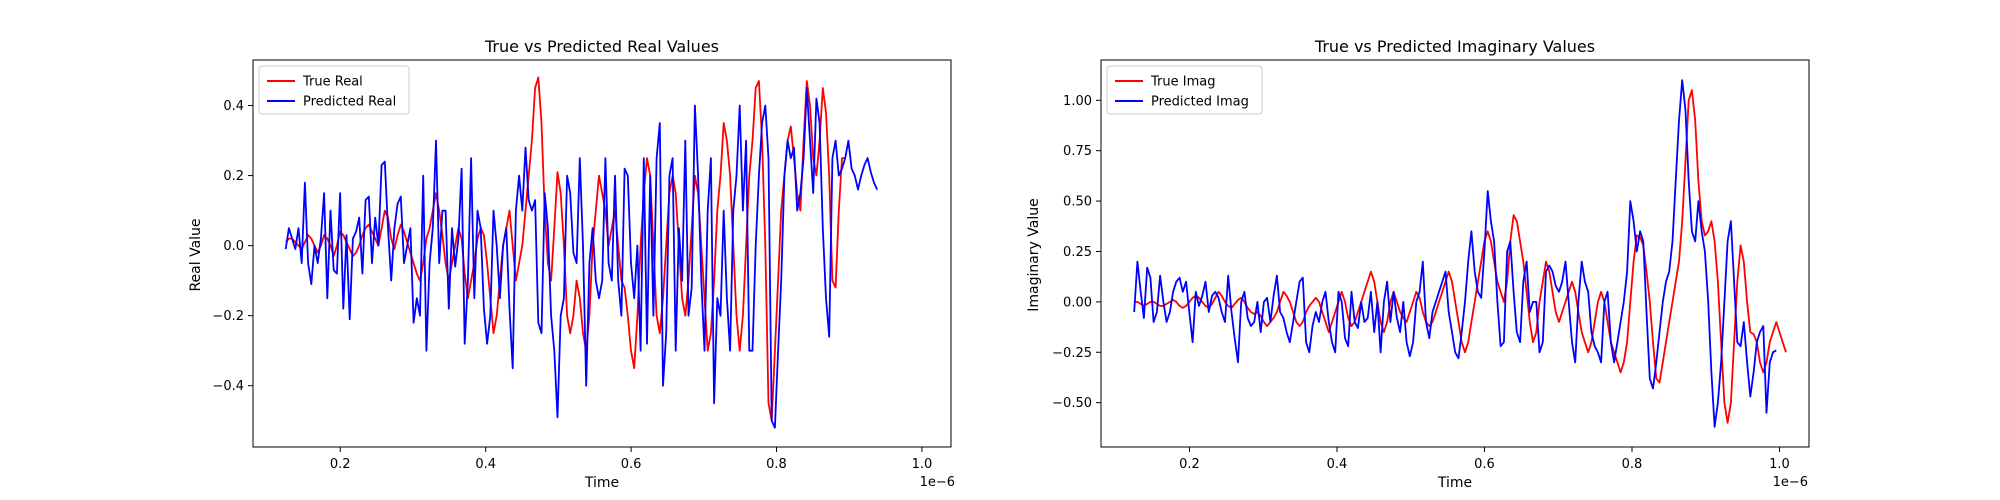  Describe the element at coordinates (1072, 353) in the screenshot. I see `y-tick-label: −0.25` at that location.